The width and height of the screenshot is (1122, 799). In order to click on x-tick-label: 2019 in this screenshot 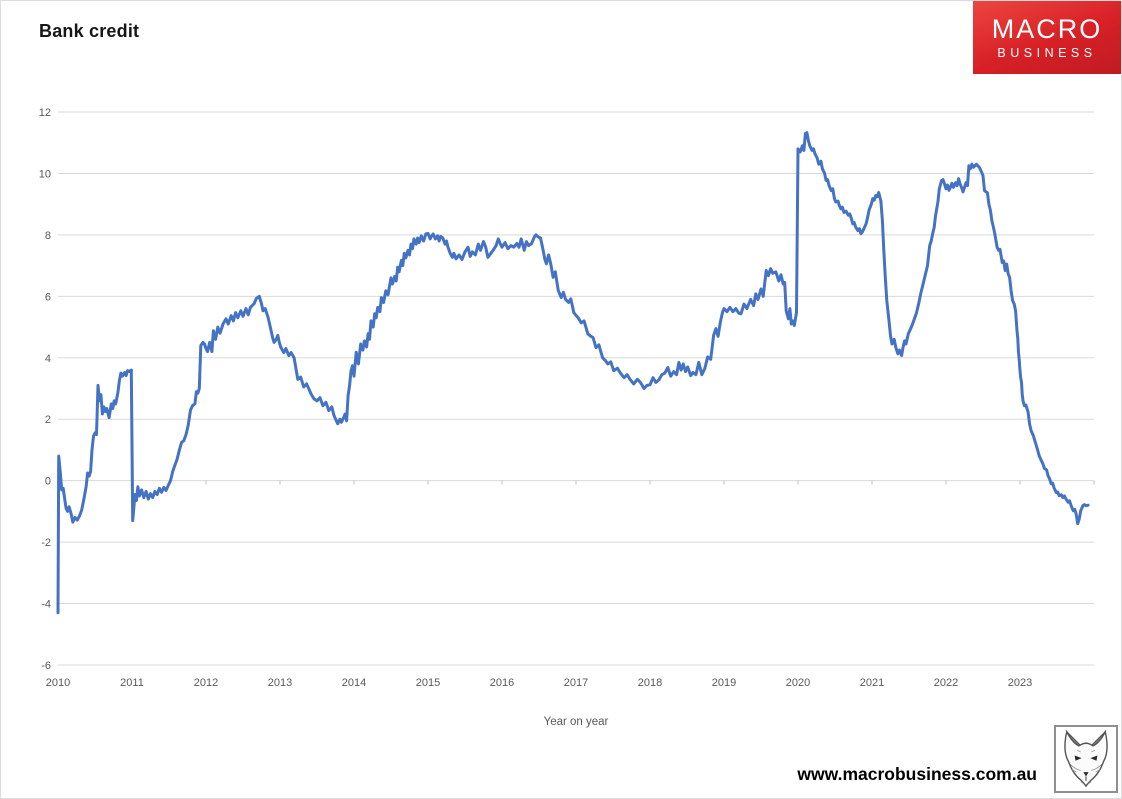, I will do `click(724, 683)`.